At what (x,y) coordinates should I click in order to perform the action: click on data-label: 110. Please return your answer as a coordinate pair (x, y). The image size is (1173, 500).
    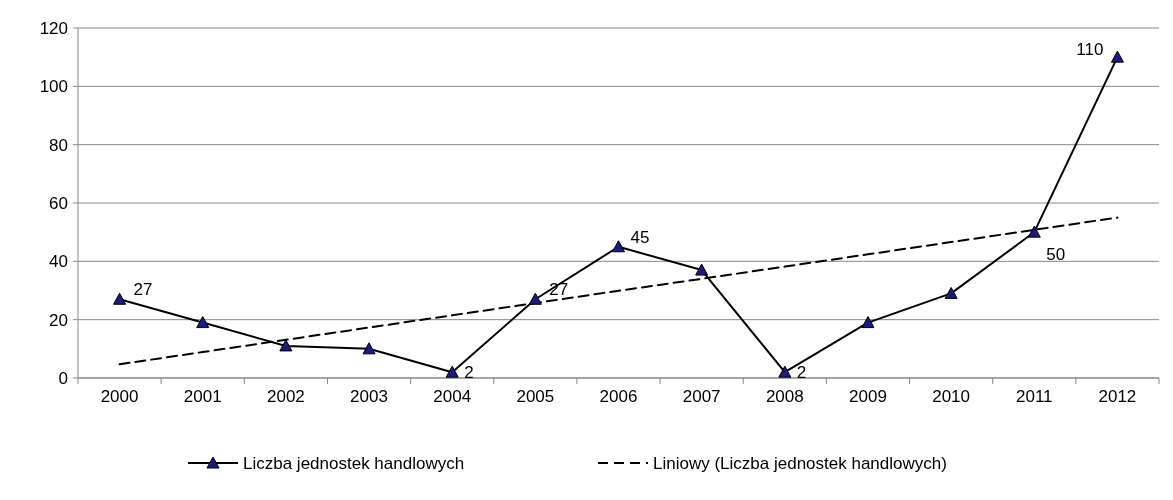
    Looking at the image, I should click on (1090, 50).